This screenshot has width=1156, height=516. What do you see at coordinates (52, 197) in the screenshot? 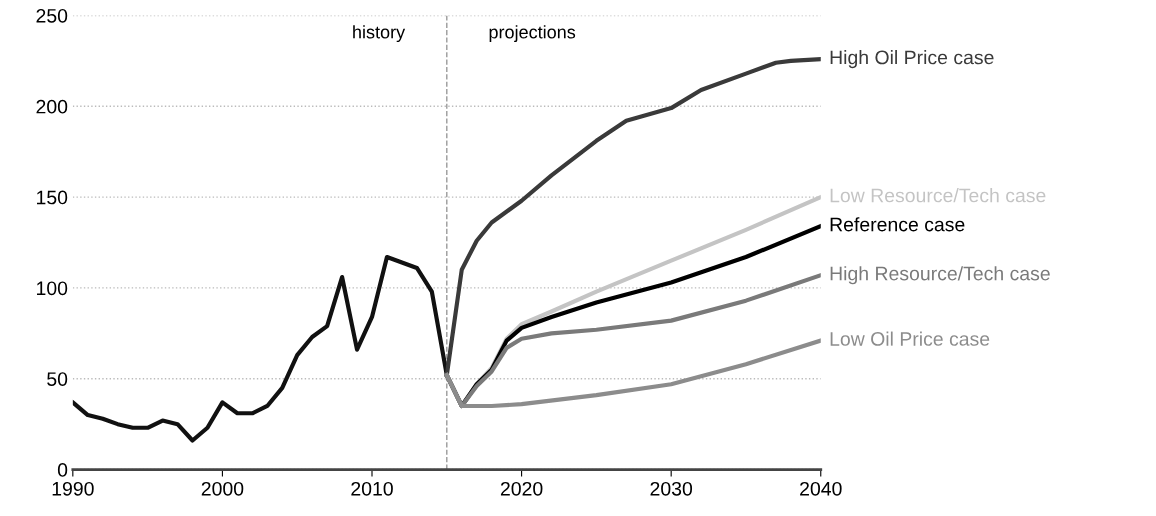
I see `y-tick-label: 150` at bounding box center [52, 197].